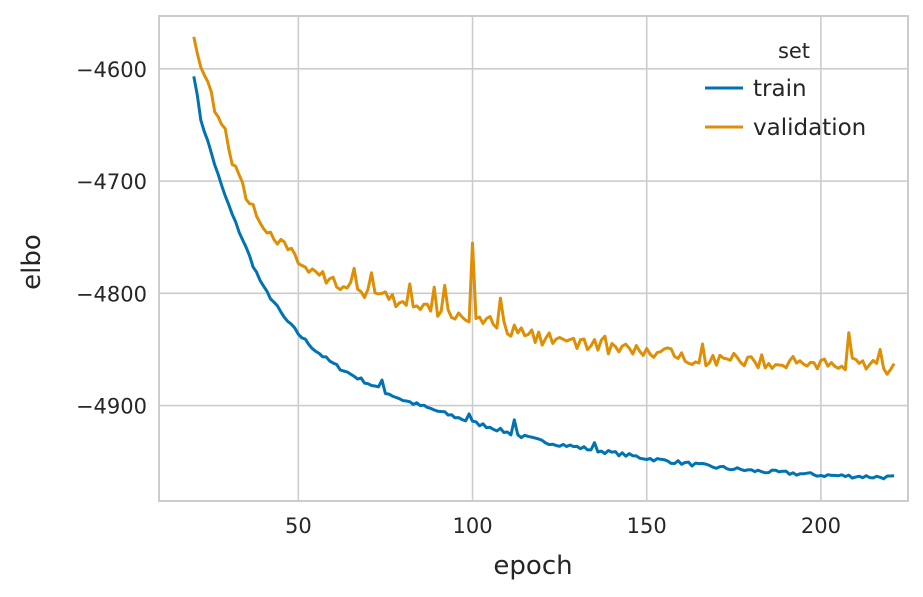 Image resolution: width=923 pixels, height=597 pixels. I want to click on x-tick-label: 100, so click(472, 526).